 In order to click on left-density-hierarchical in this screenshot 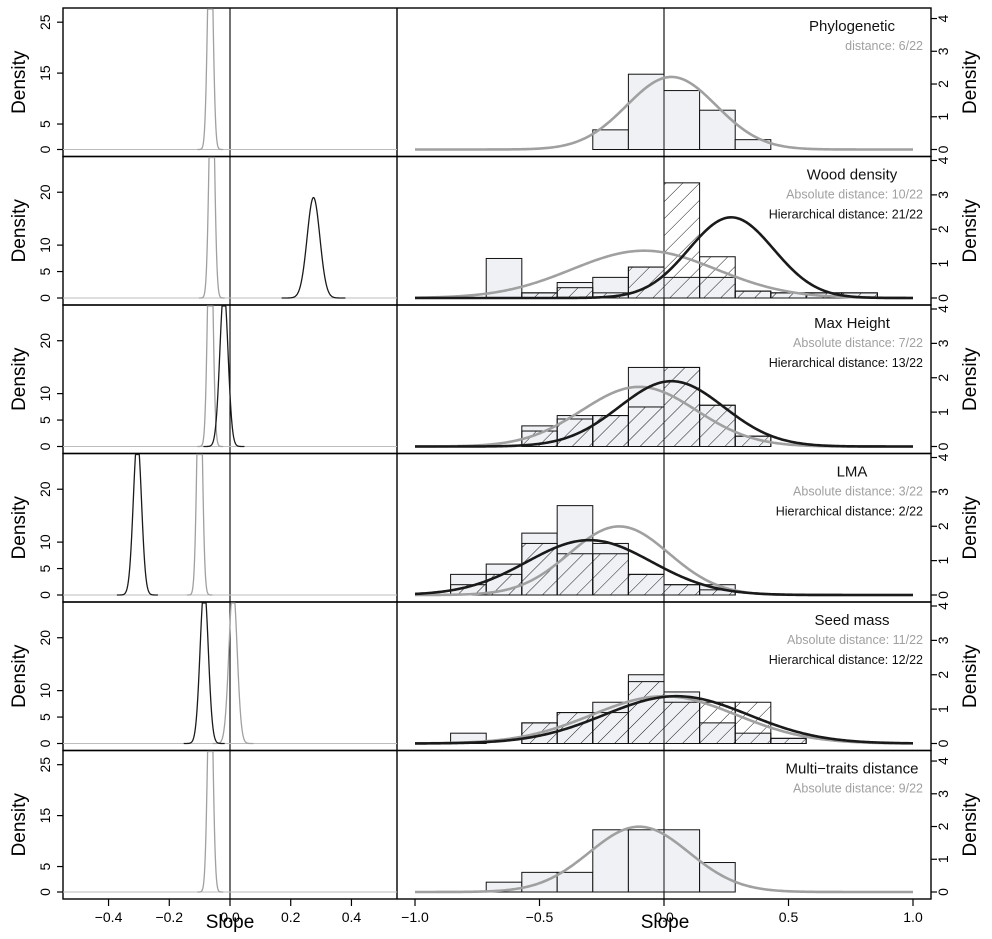, I will do `click(224, 376)`.